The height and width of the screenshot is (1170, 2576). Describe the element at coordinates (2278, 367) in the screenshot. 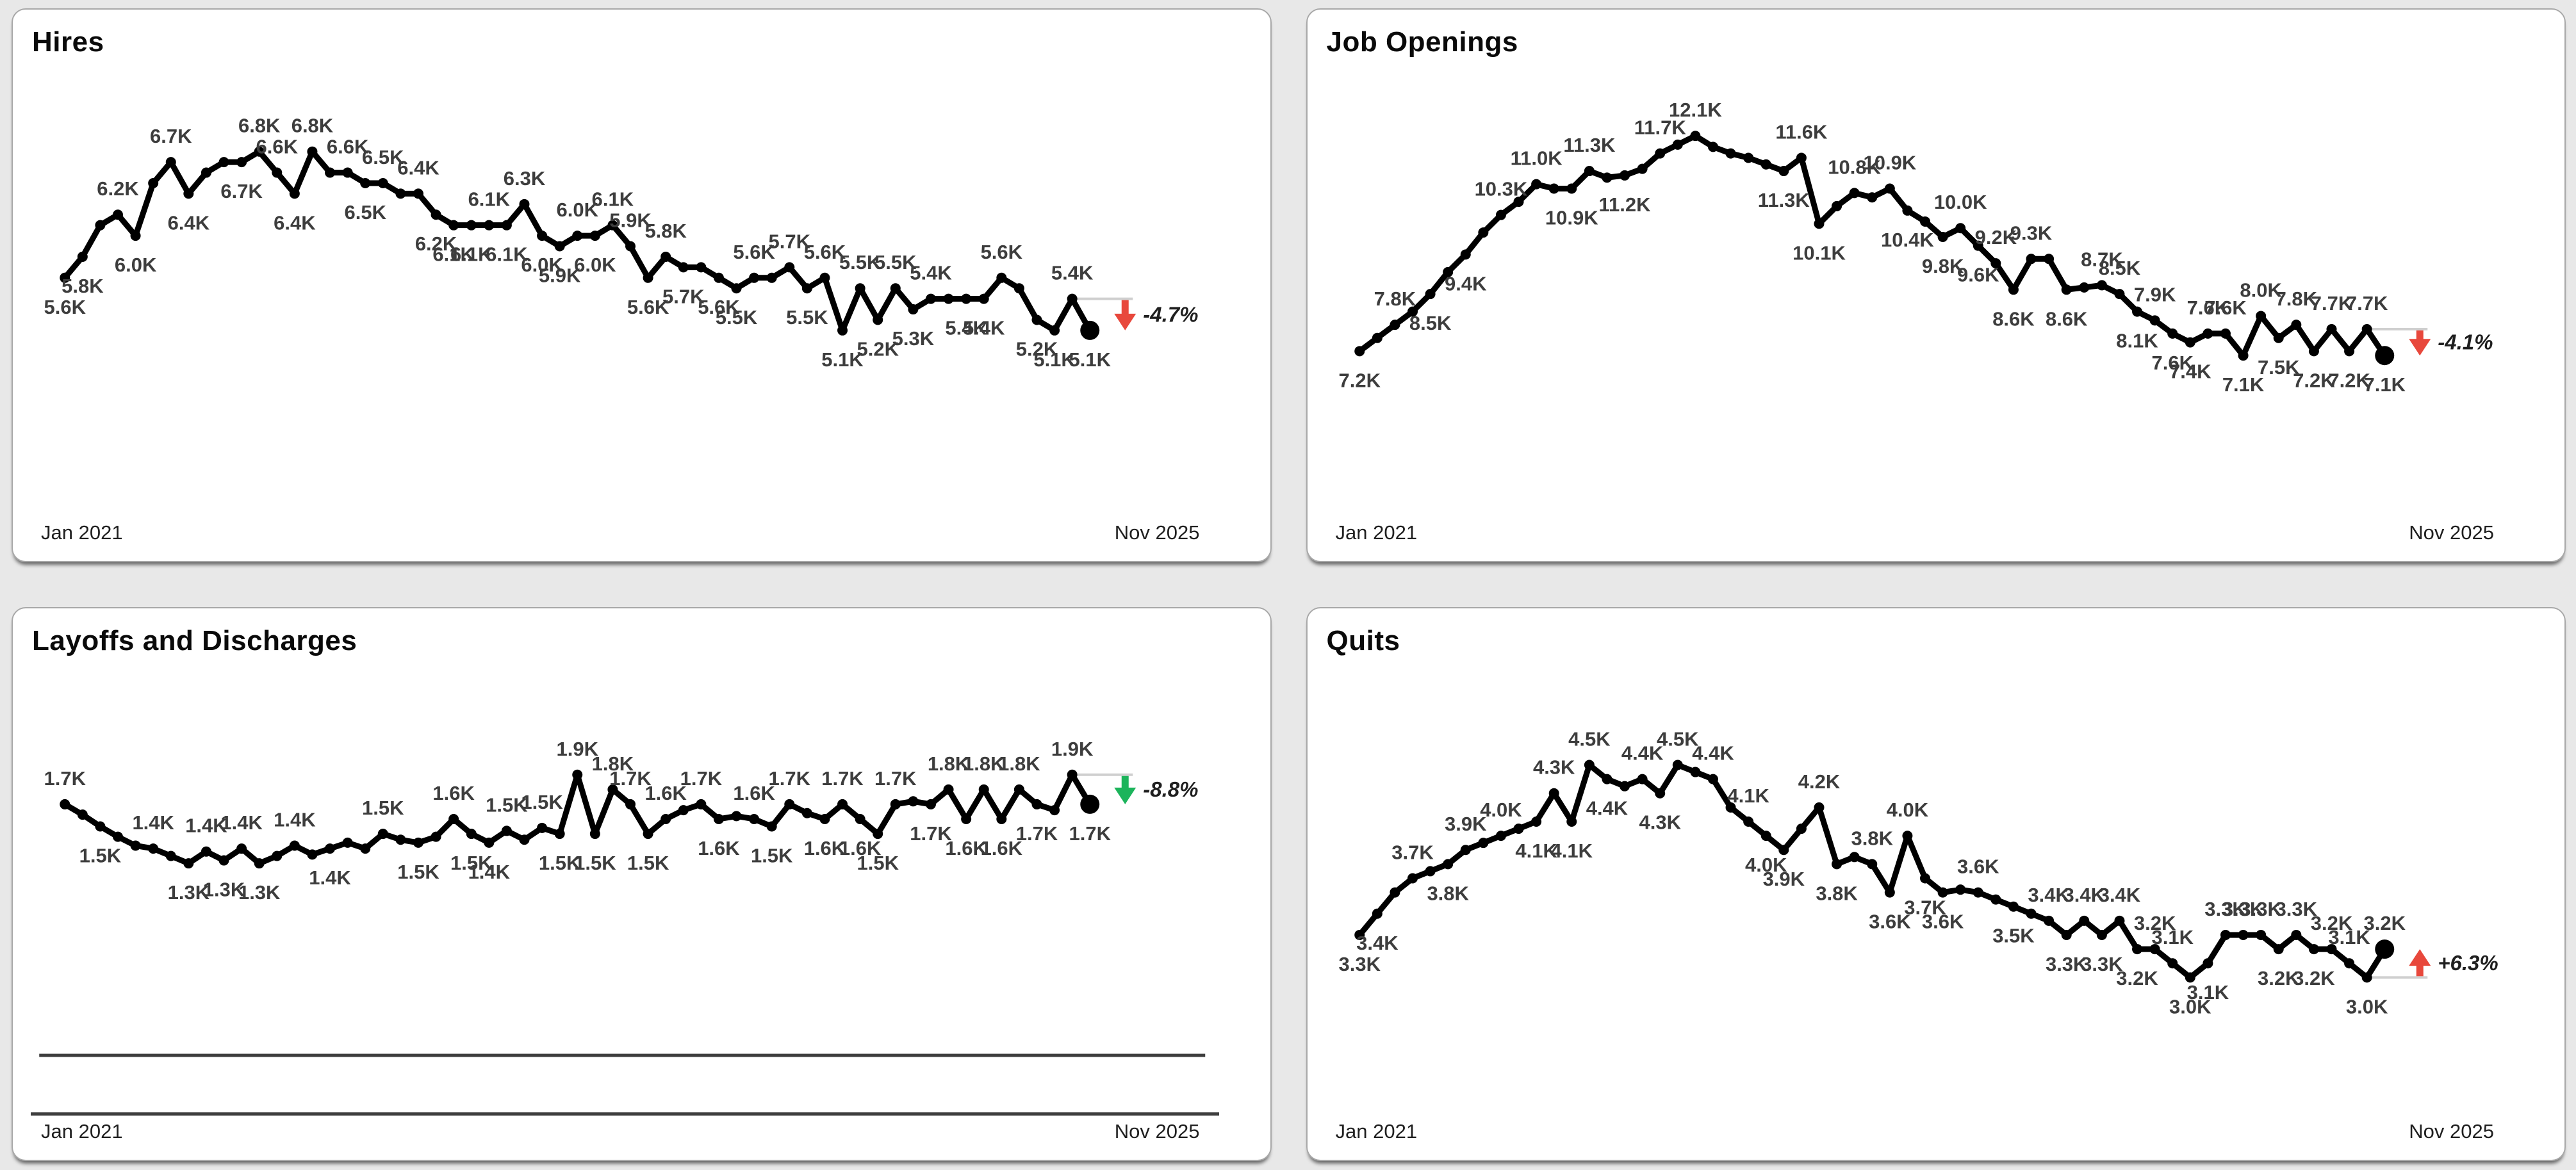

I see `data-label: 7.5K` at that location.